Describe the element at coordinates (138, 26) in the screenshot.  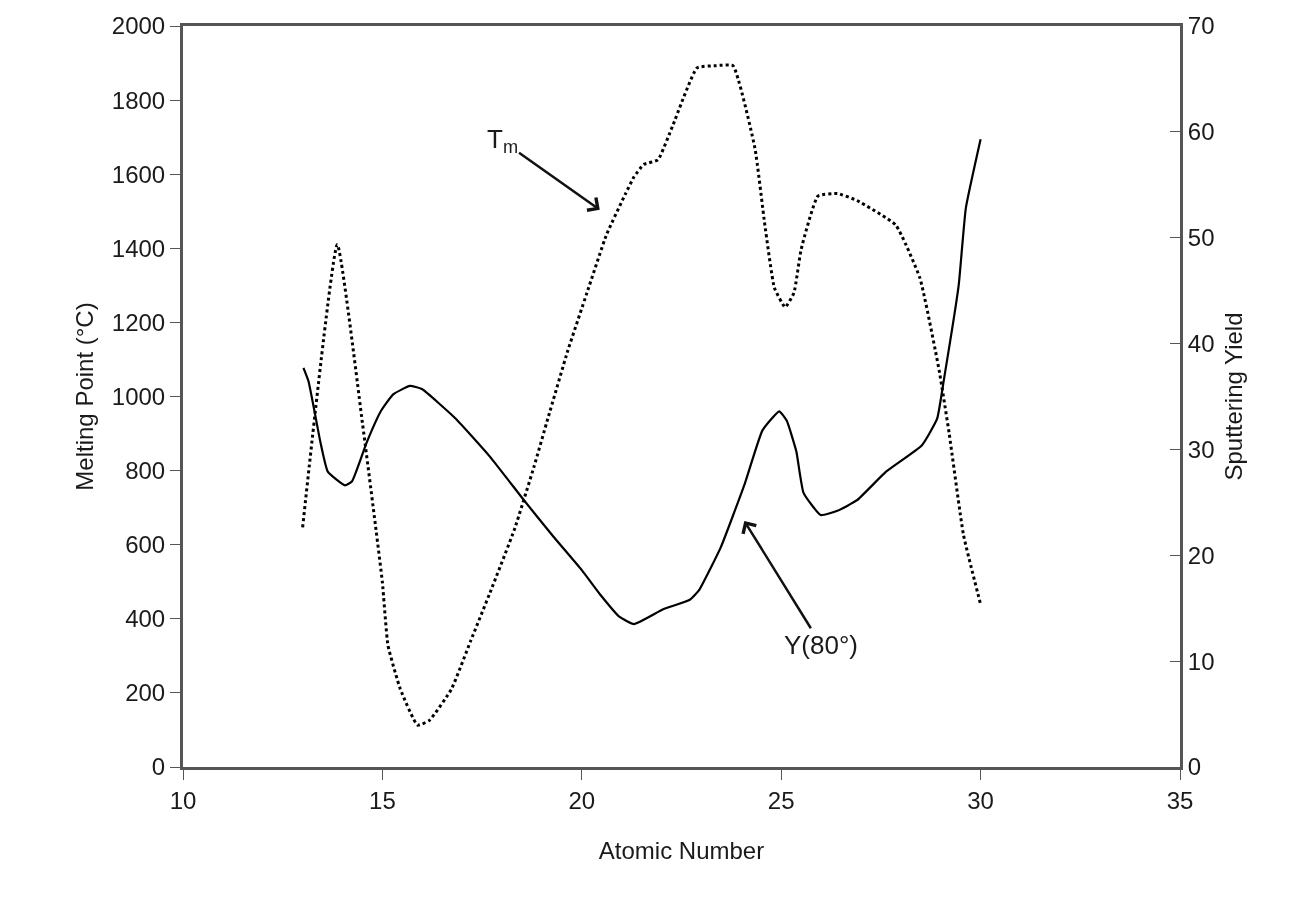
I see `y-tick-label: 2000` at that location.